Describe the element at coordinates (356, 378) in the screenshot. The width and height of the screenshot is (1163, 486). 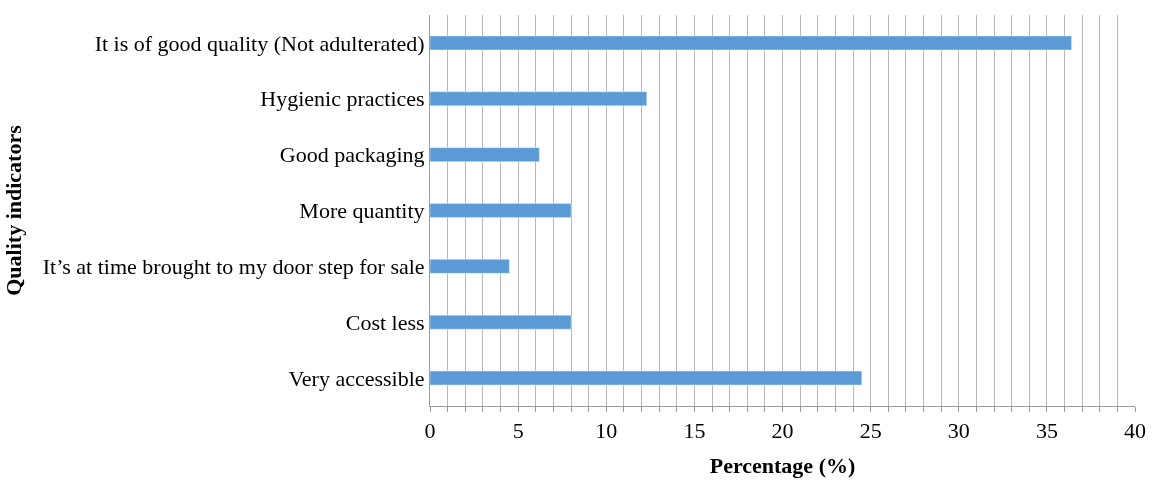
I see `y-tick-label: Very accessible` at that location.